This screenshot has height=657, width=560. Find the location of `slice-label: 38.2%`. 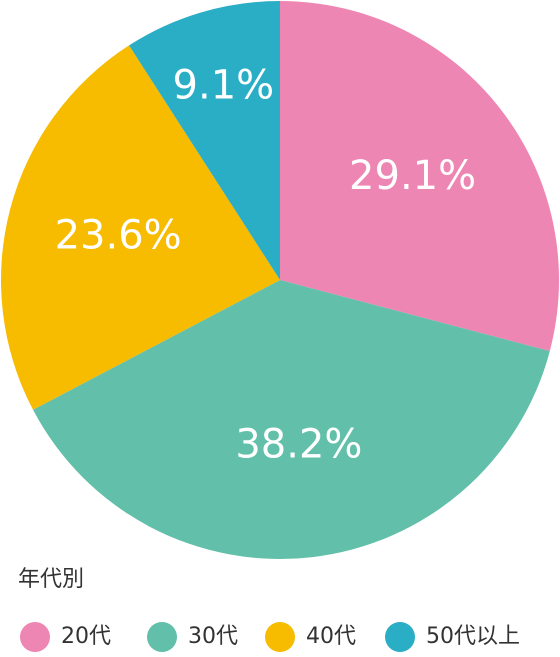

slice-label: 38.2% is located at coordinates (298, 444).